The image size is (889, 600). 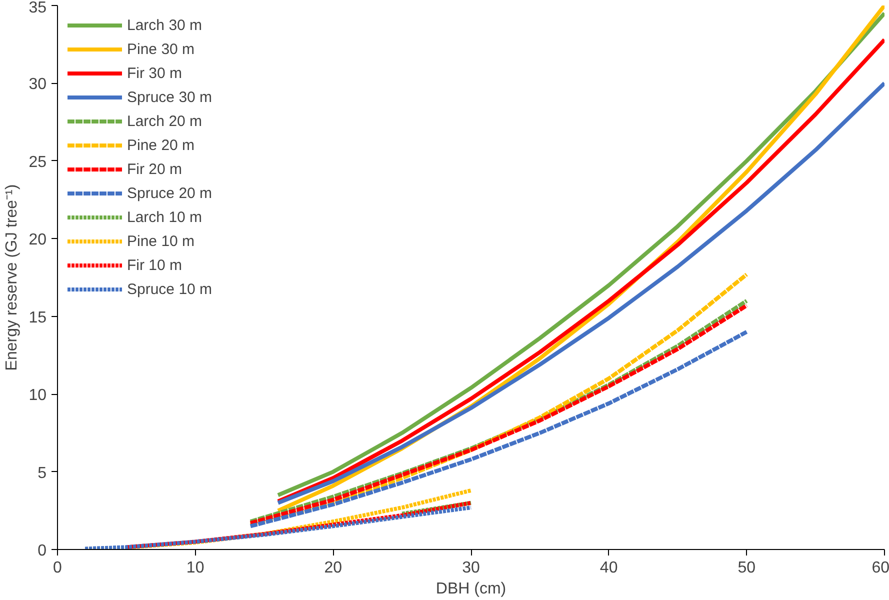 What do you see at coordinates (37, 85) in the screenshot?
I see `y-tick-label: 30` at bounding box center [37, 85].